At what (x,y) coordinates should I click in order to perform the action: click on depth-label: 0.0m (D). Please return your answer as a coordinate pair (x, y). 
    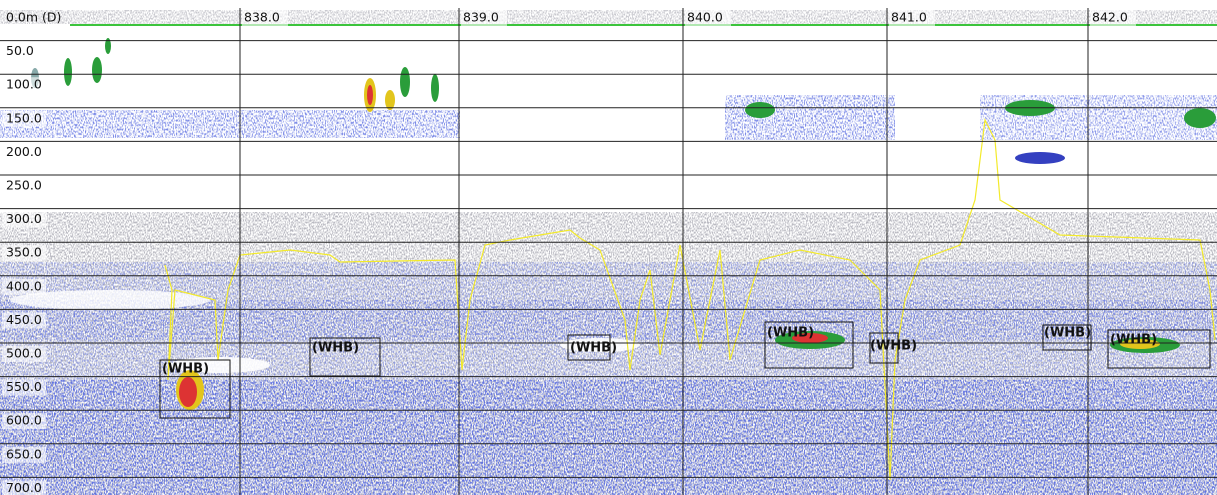
    Looking at the image, I should click on (33, 17).